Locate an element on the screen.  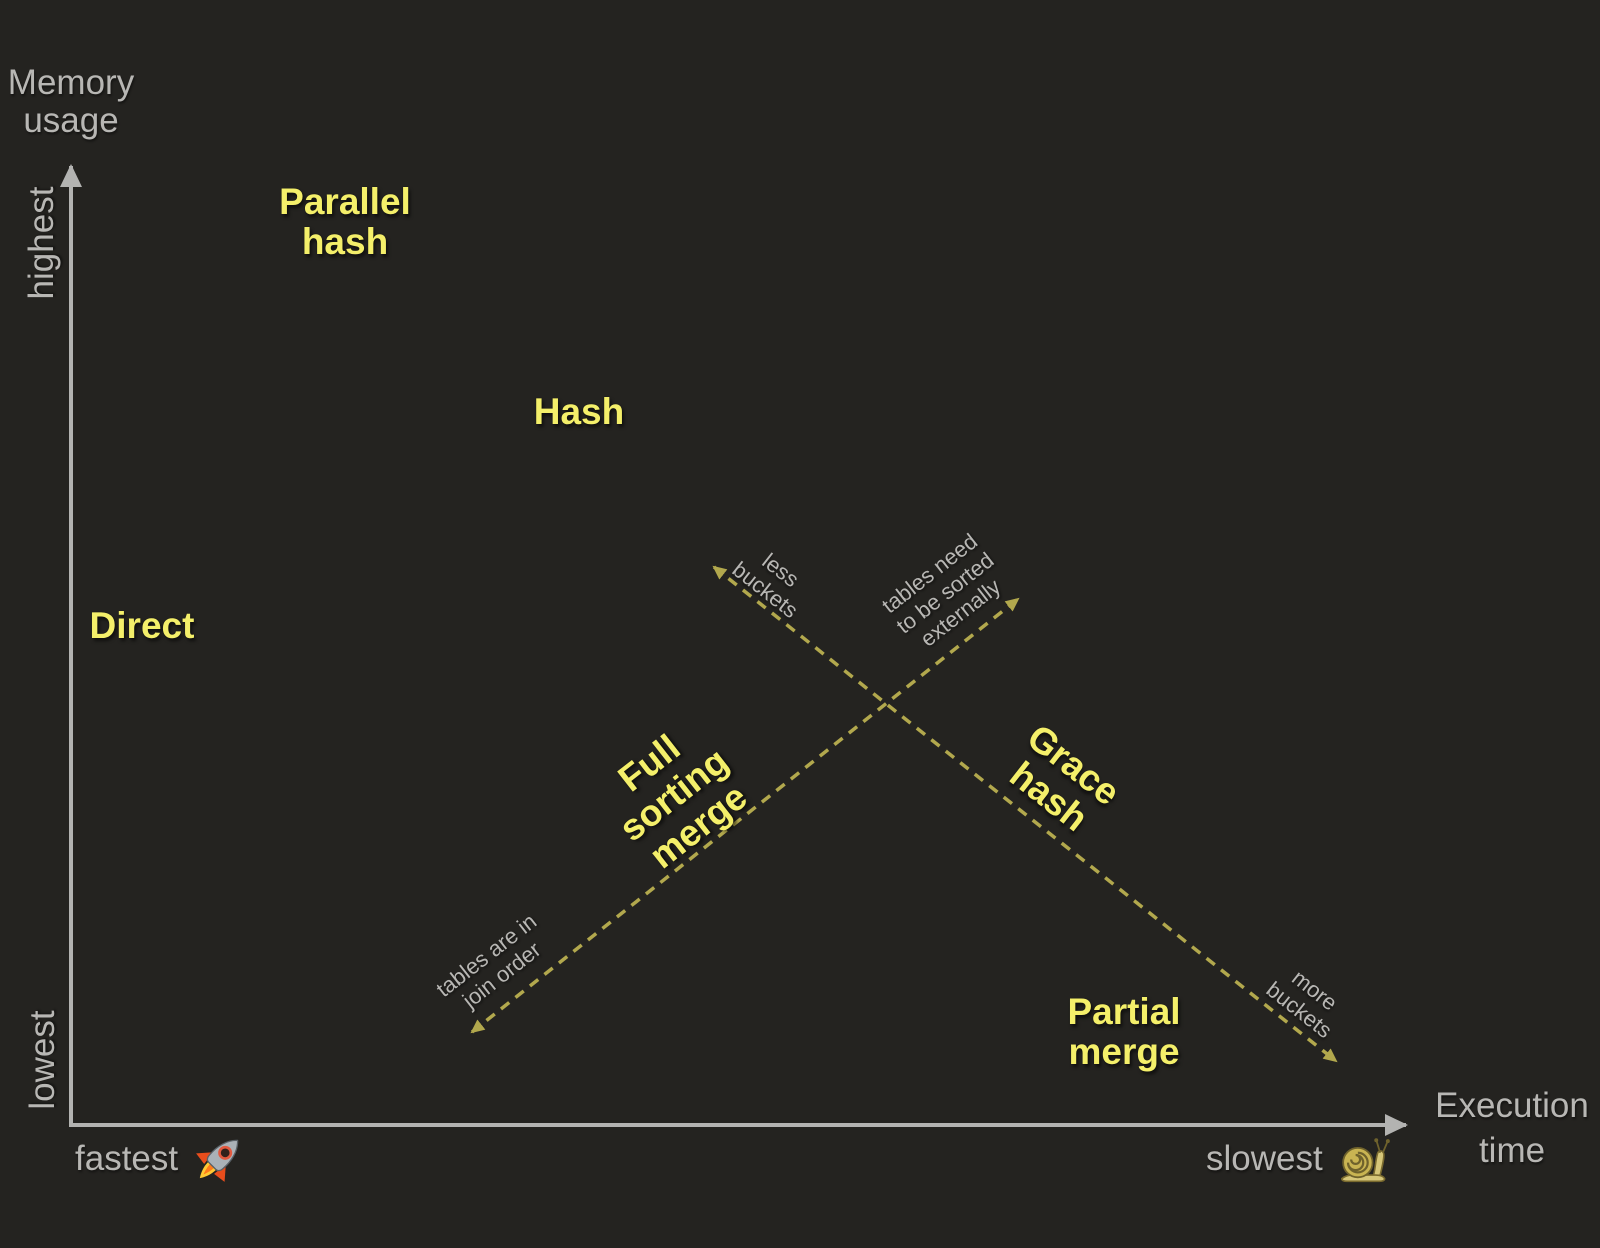
sorting-arrow-line is located at coordinates (745, 815).